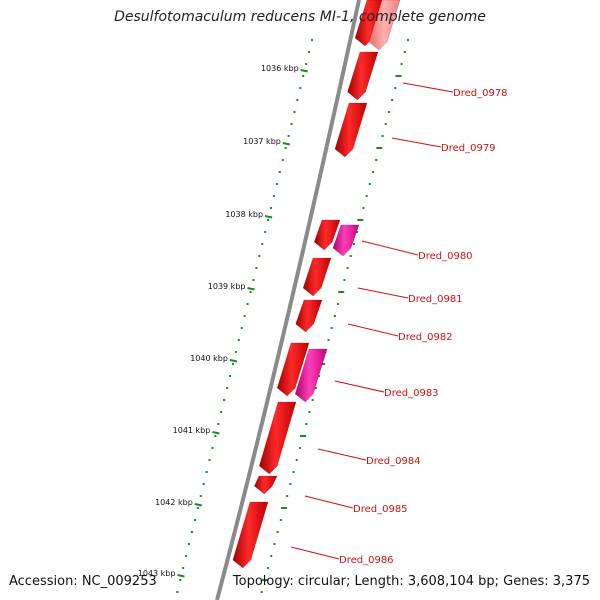 This screenshot has height=600, width=600. Describe the element at coordinates (83, 581) in the screenshot. I see `accession-label: Accession: NC_009253` at that location.